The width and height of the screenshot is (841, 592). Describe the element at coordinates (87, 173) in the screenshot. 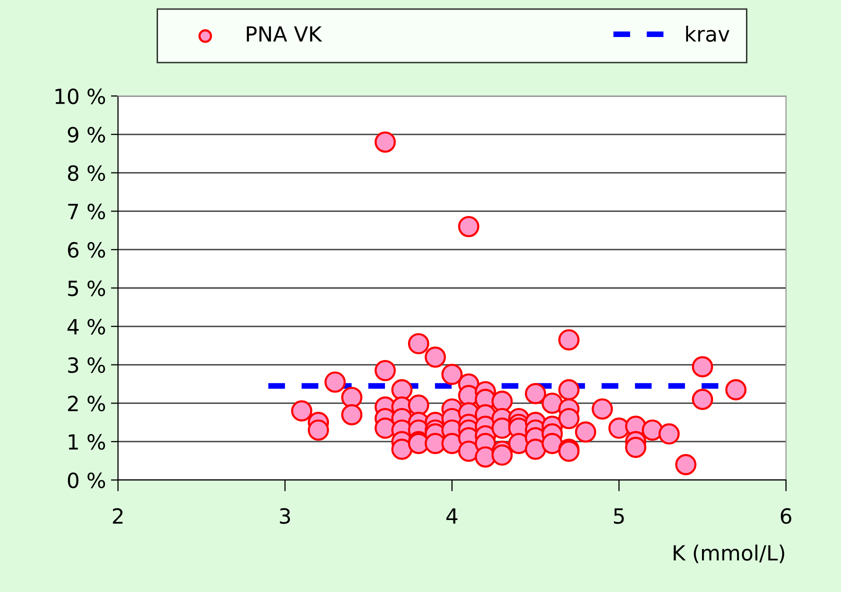

I see `y-tick-label: 8 %` at that location.